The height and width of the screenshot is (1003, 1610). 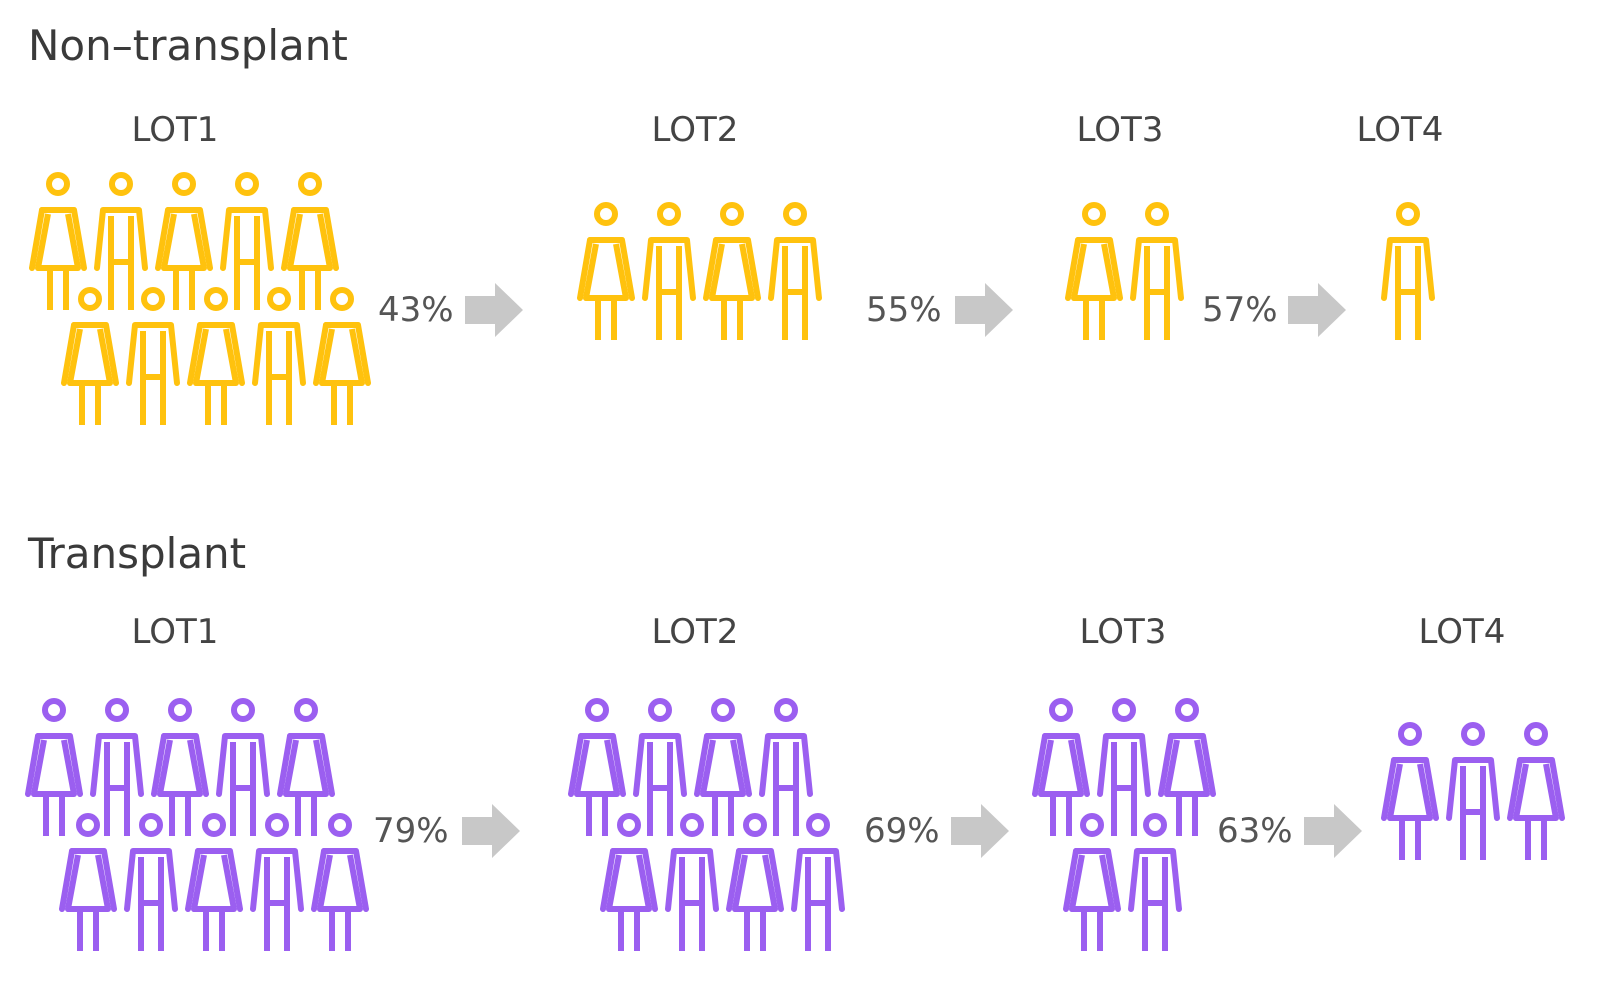 I want to click on section-title-transplant: Transplant, so click(x=136, y=553).